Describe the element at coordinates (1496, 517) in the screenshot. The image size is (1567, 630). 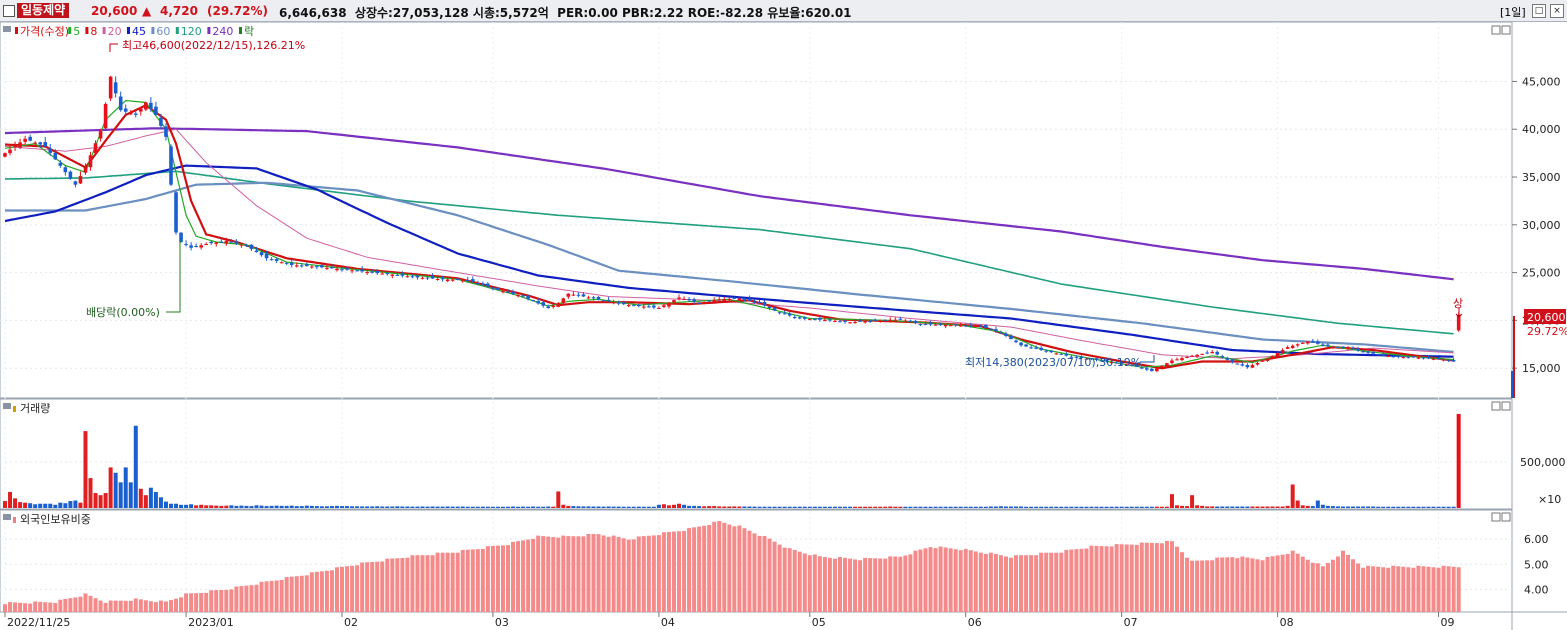
I see `foreign-minimize-icon` at that location.